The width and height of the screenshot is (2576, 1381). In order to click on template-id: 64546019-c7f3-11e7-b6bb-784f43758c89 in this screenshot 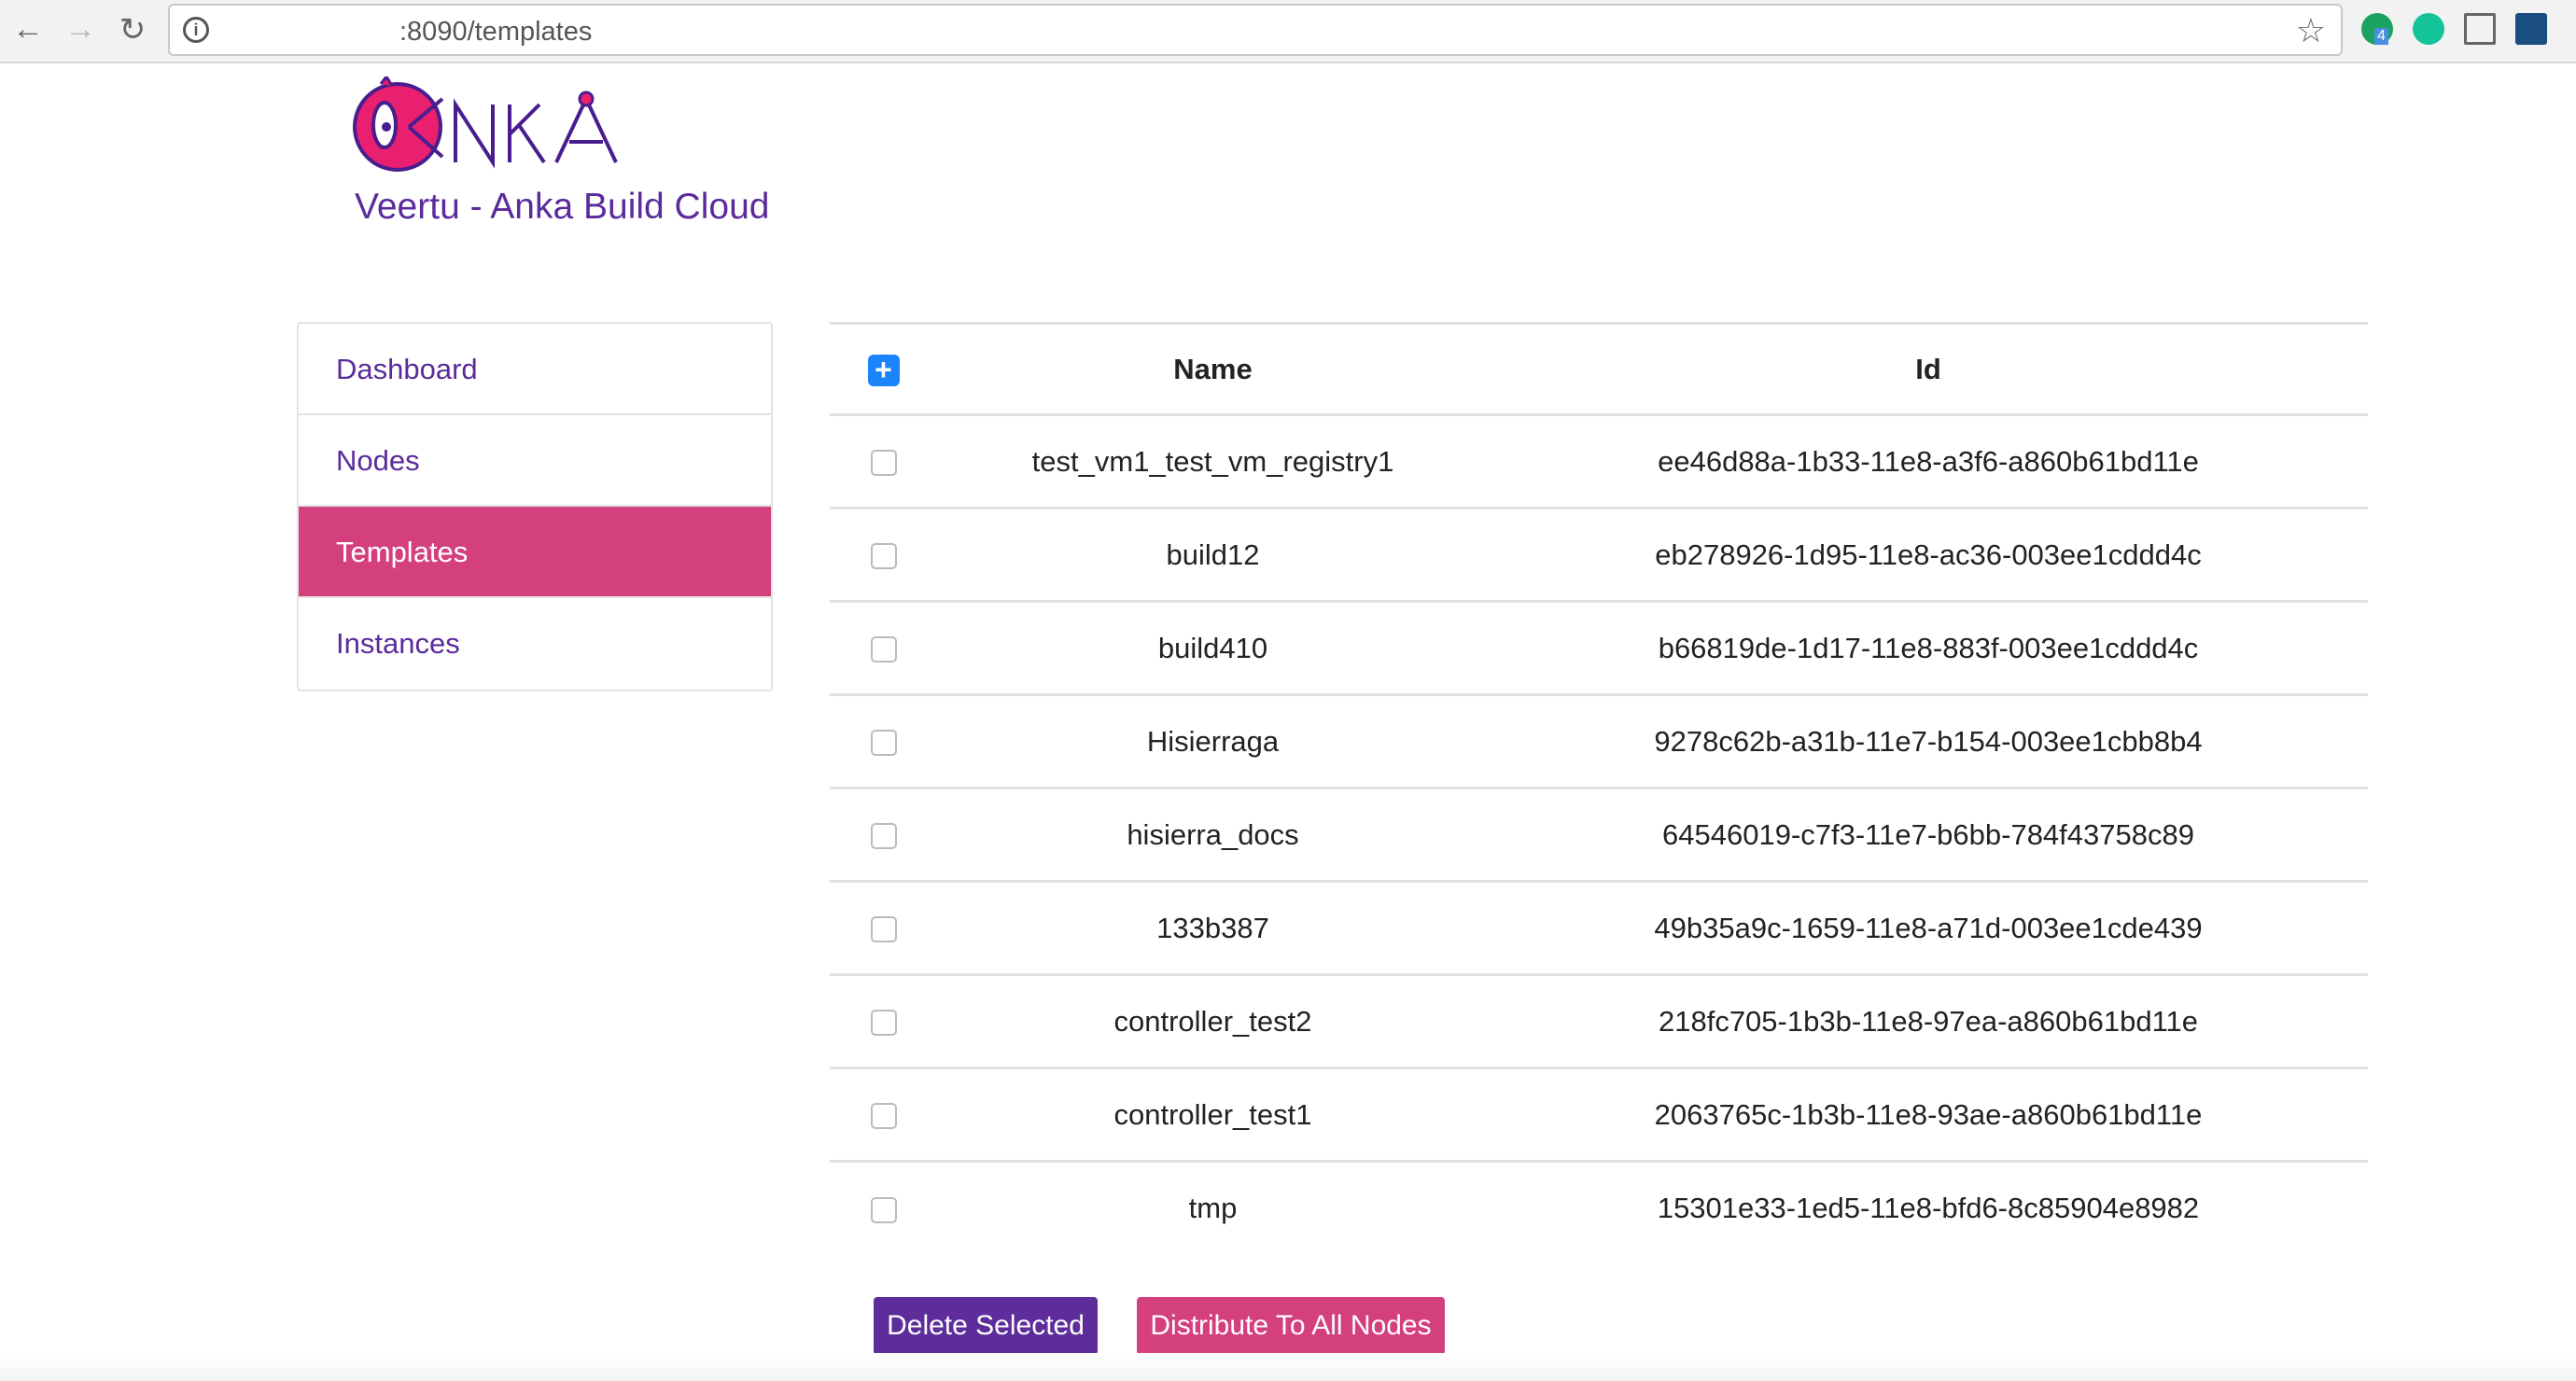, I will do `click(1928, 834)`.